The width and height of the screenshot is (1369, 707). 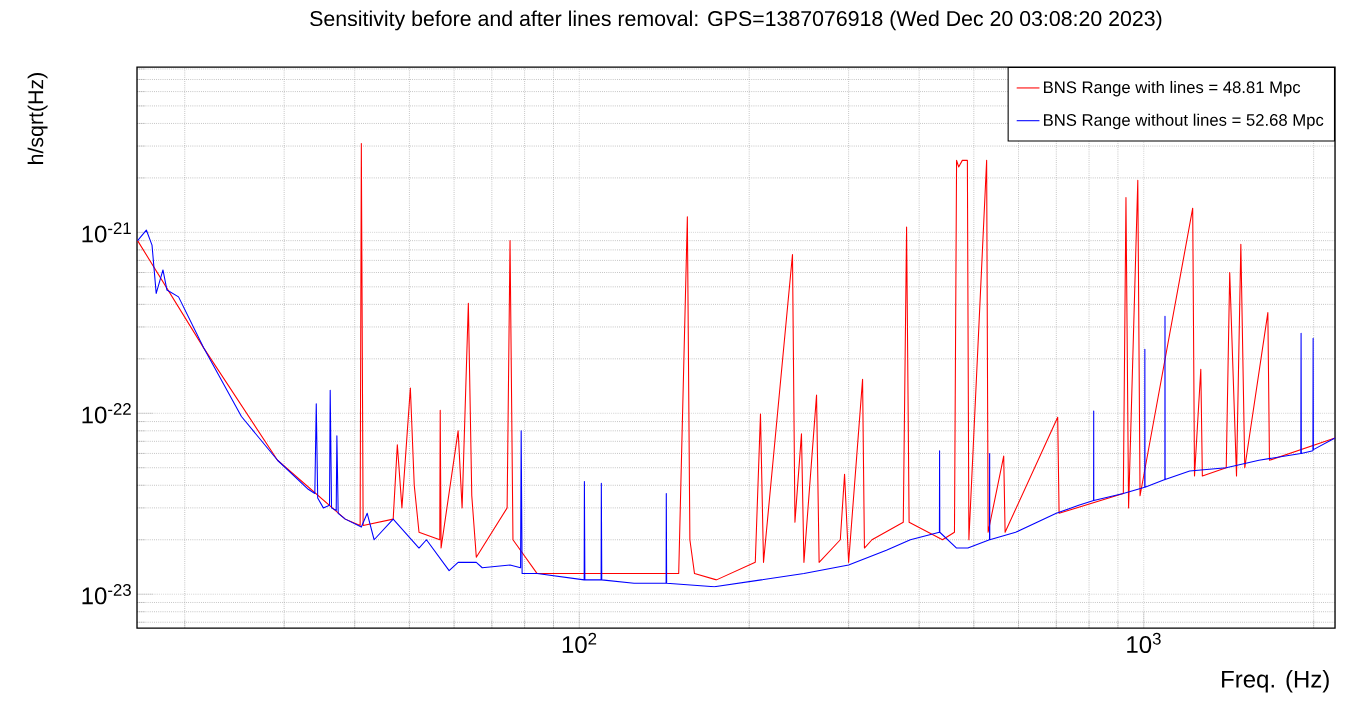 What do you see at coordinates (1172, 88) in the screenshot?
I see `legend-label: BNS Range with lines = 48.81 Mpc` at bounding box center [1172, 88].